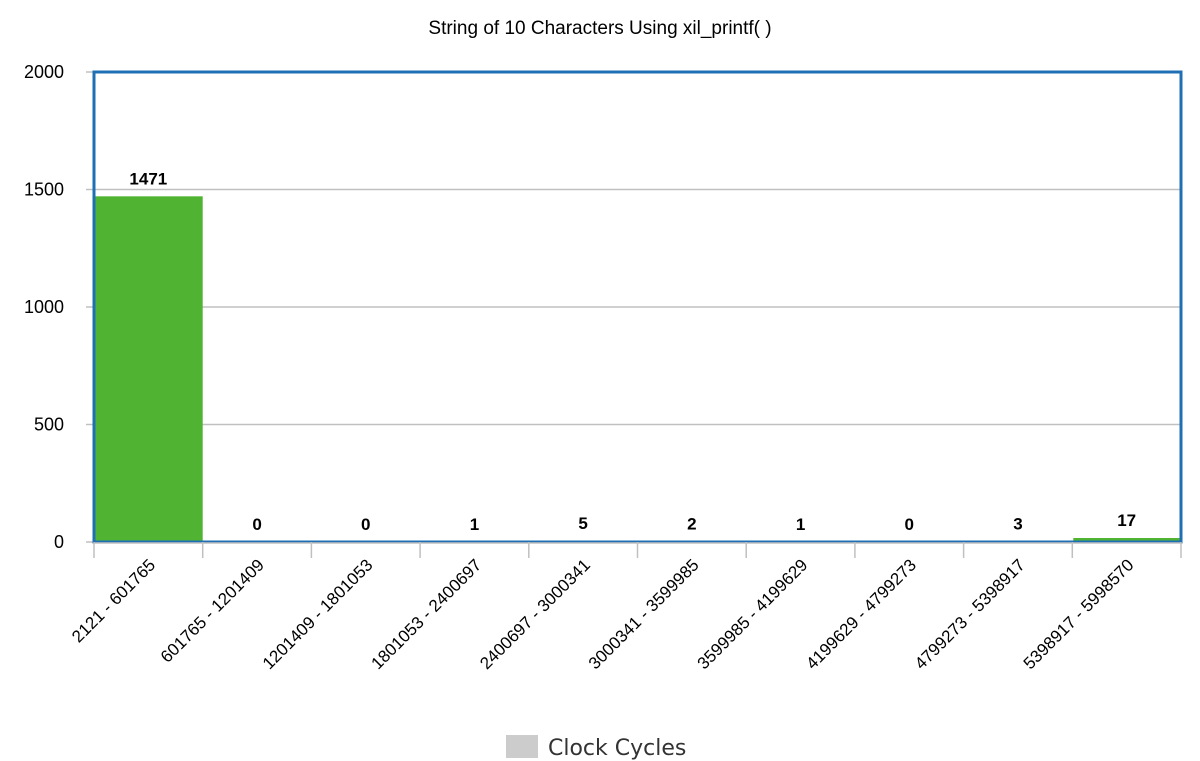 This screenshot has height=761, width=1200. What do you see at coordinates (644, 614) in the screenshot?
I see `x-tick-label: 3000341 - 3599985` at bounding box center [644, 614].